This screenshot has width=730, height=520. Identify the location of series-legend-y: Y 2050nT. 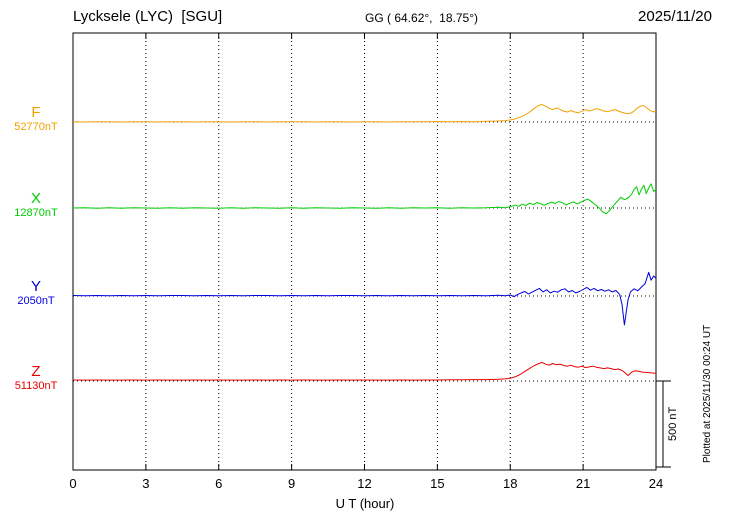
(36, 293).